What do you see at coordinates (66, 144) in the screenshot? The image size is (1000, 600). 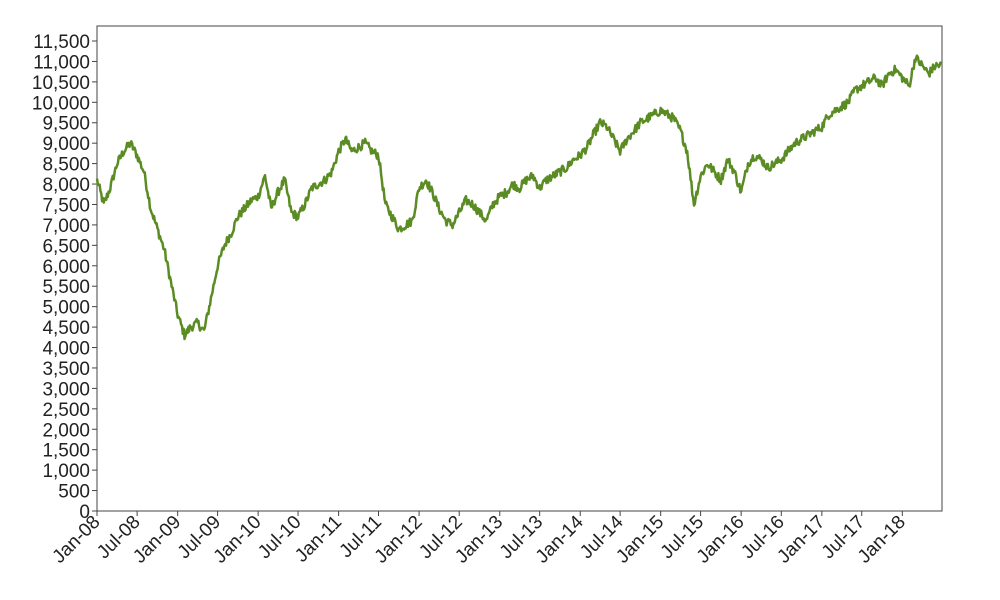 I see `y-tick-label: 9,000` at bounding box center [66, 144].